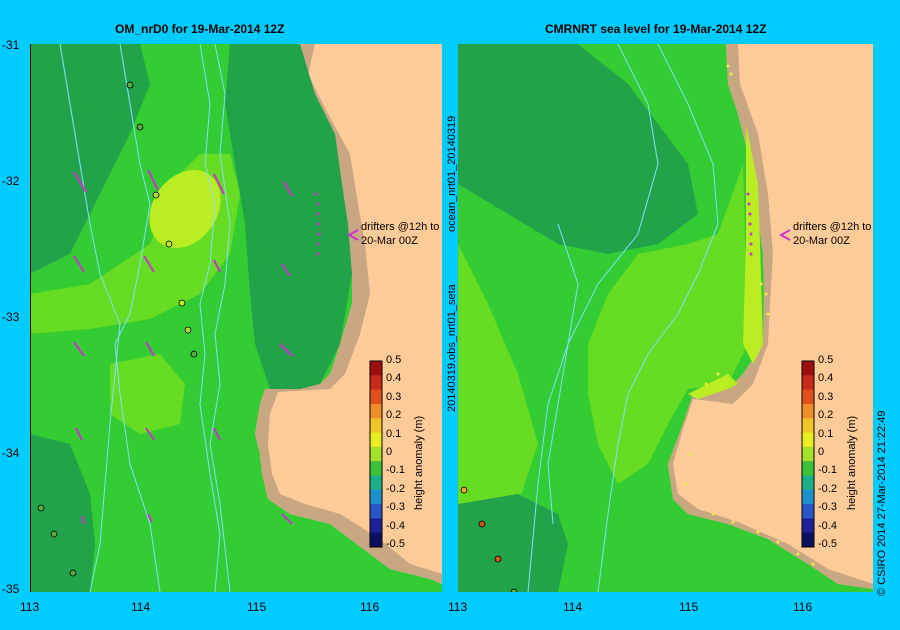 This screenshot has height=630, width=900. I want to click on run-label: 20140319.obs_nrt01_seta, so click(452, 348).